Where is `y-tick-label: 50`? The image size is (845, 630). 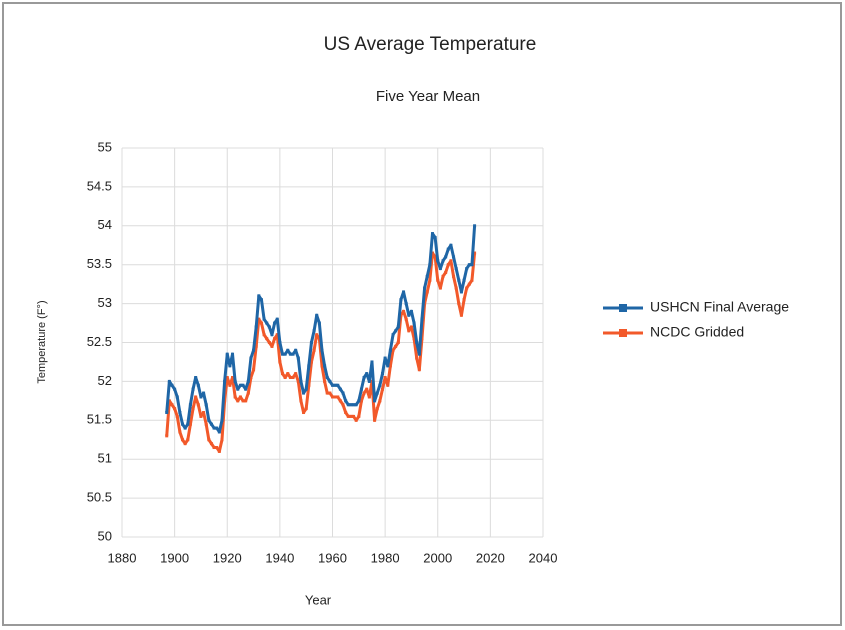
y-tick-label: 50 is located at coordinates (105, 535).